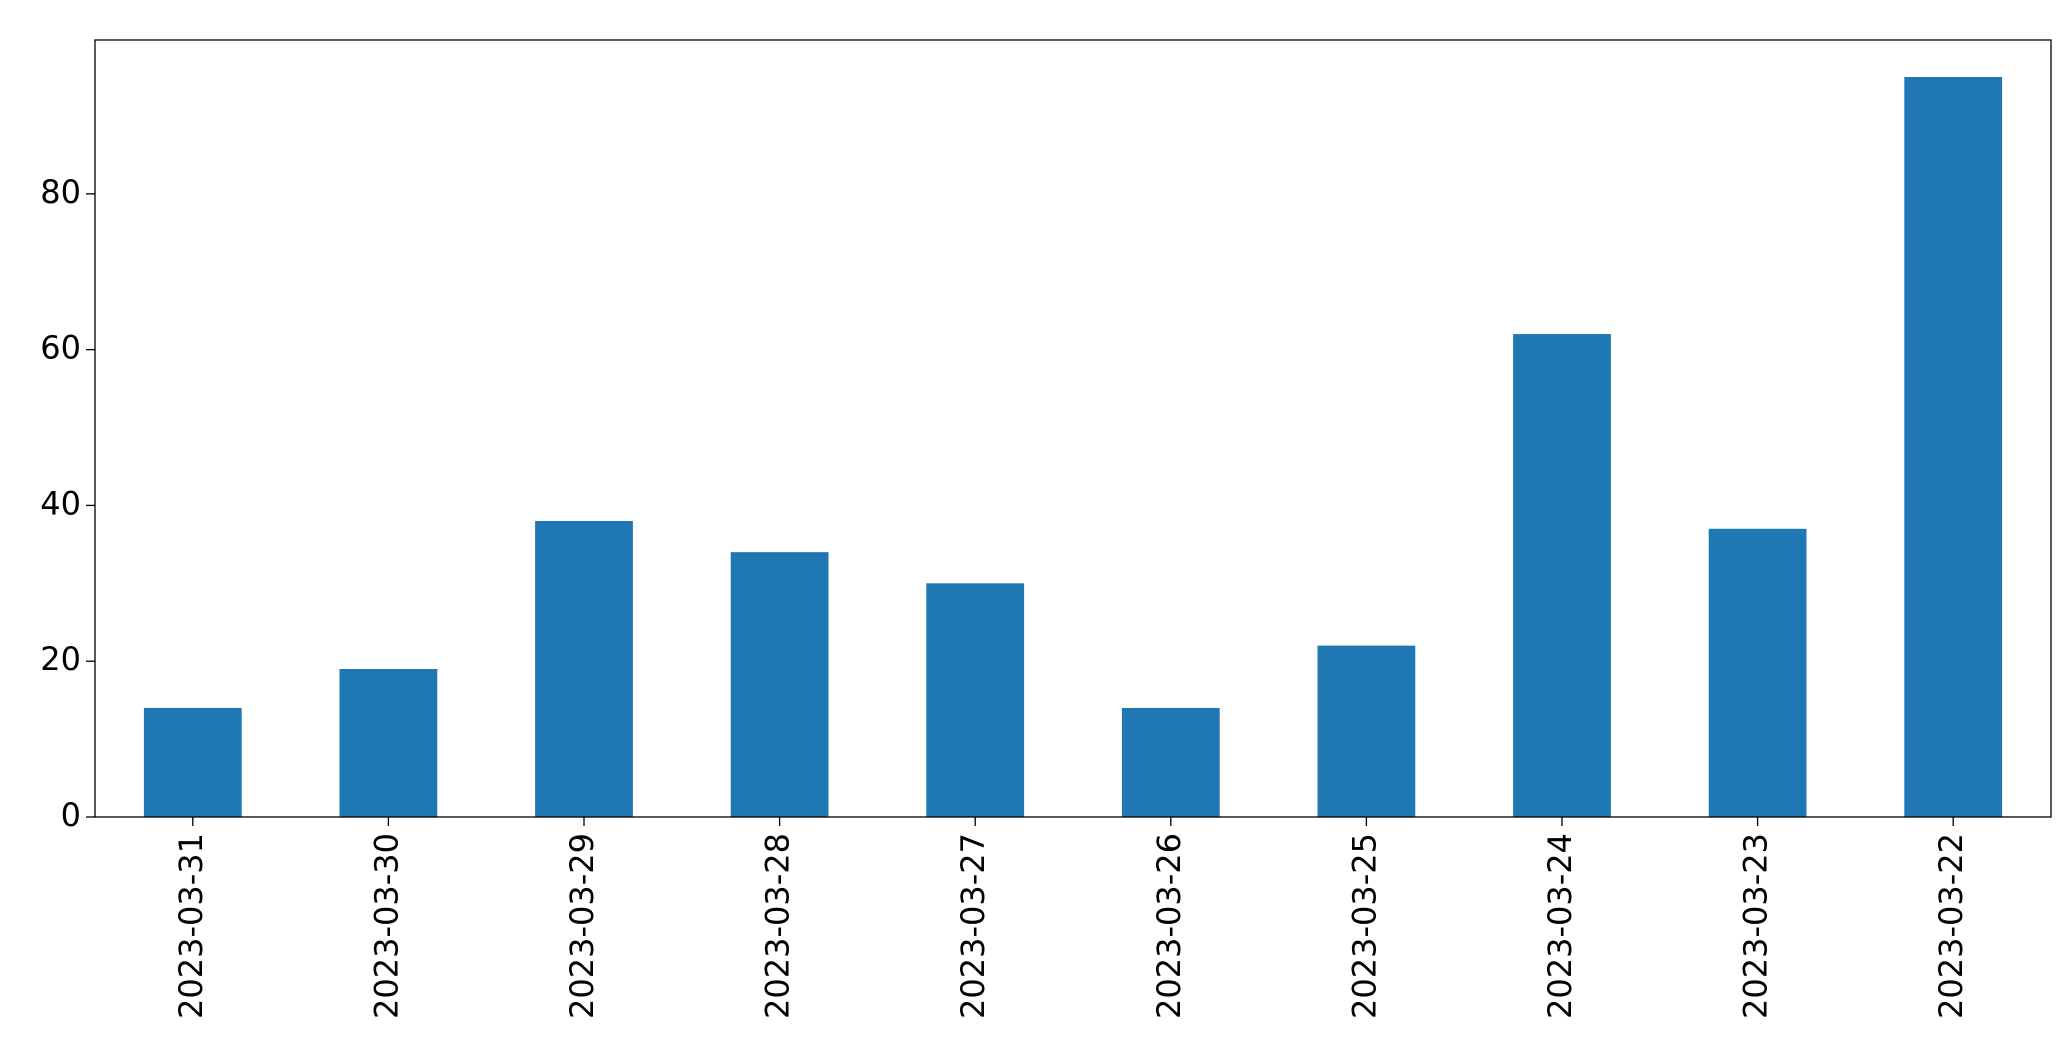 The image size is (2071, 1061). I want to click on x-tick-label: 2023-03-22, so click(1951, 926).